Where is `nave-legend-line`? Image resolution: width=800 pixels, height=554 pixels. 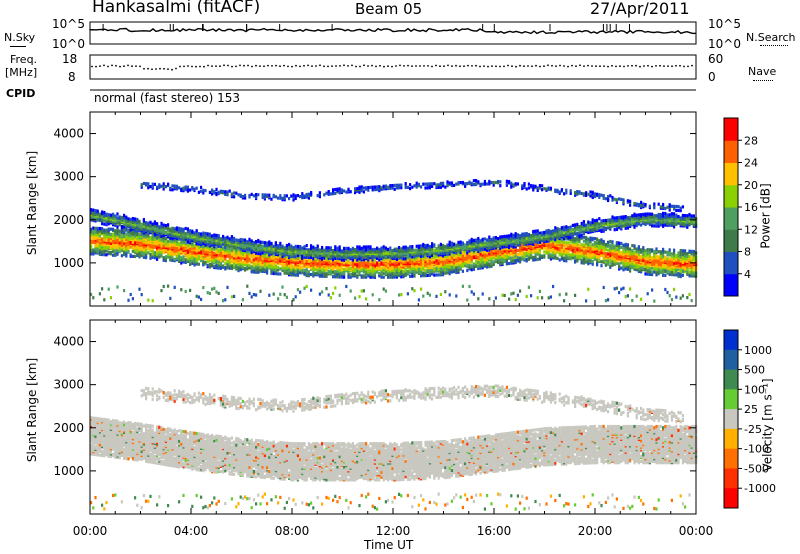
nave-legend-line is located at coordinates (763, 80).